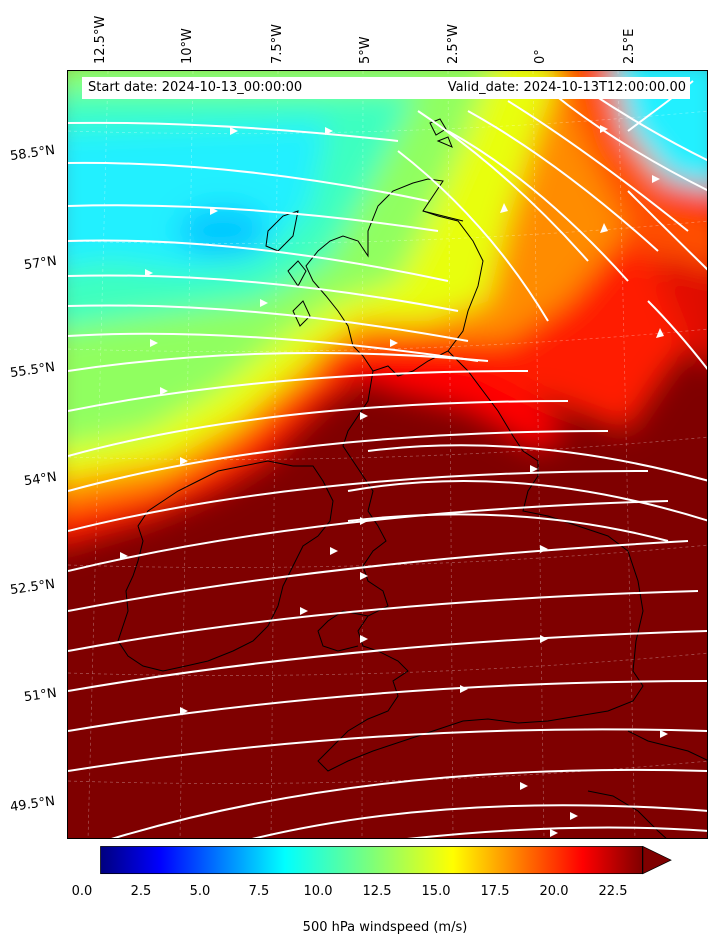  I want to click on lon-label: 5°W, so click(365, 50).